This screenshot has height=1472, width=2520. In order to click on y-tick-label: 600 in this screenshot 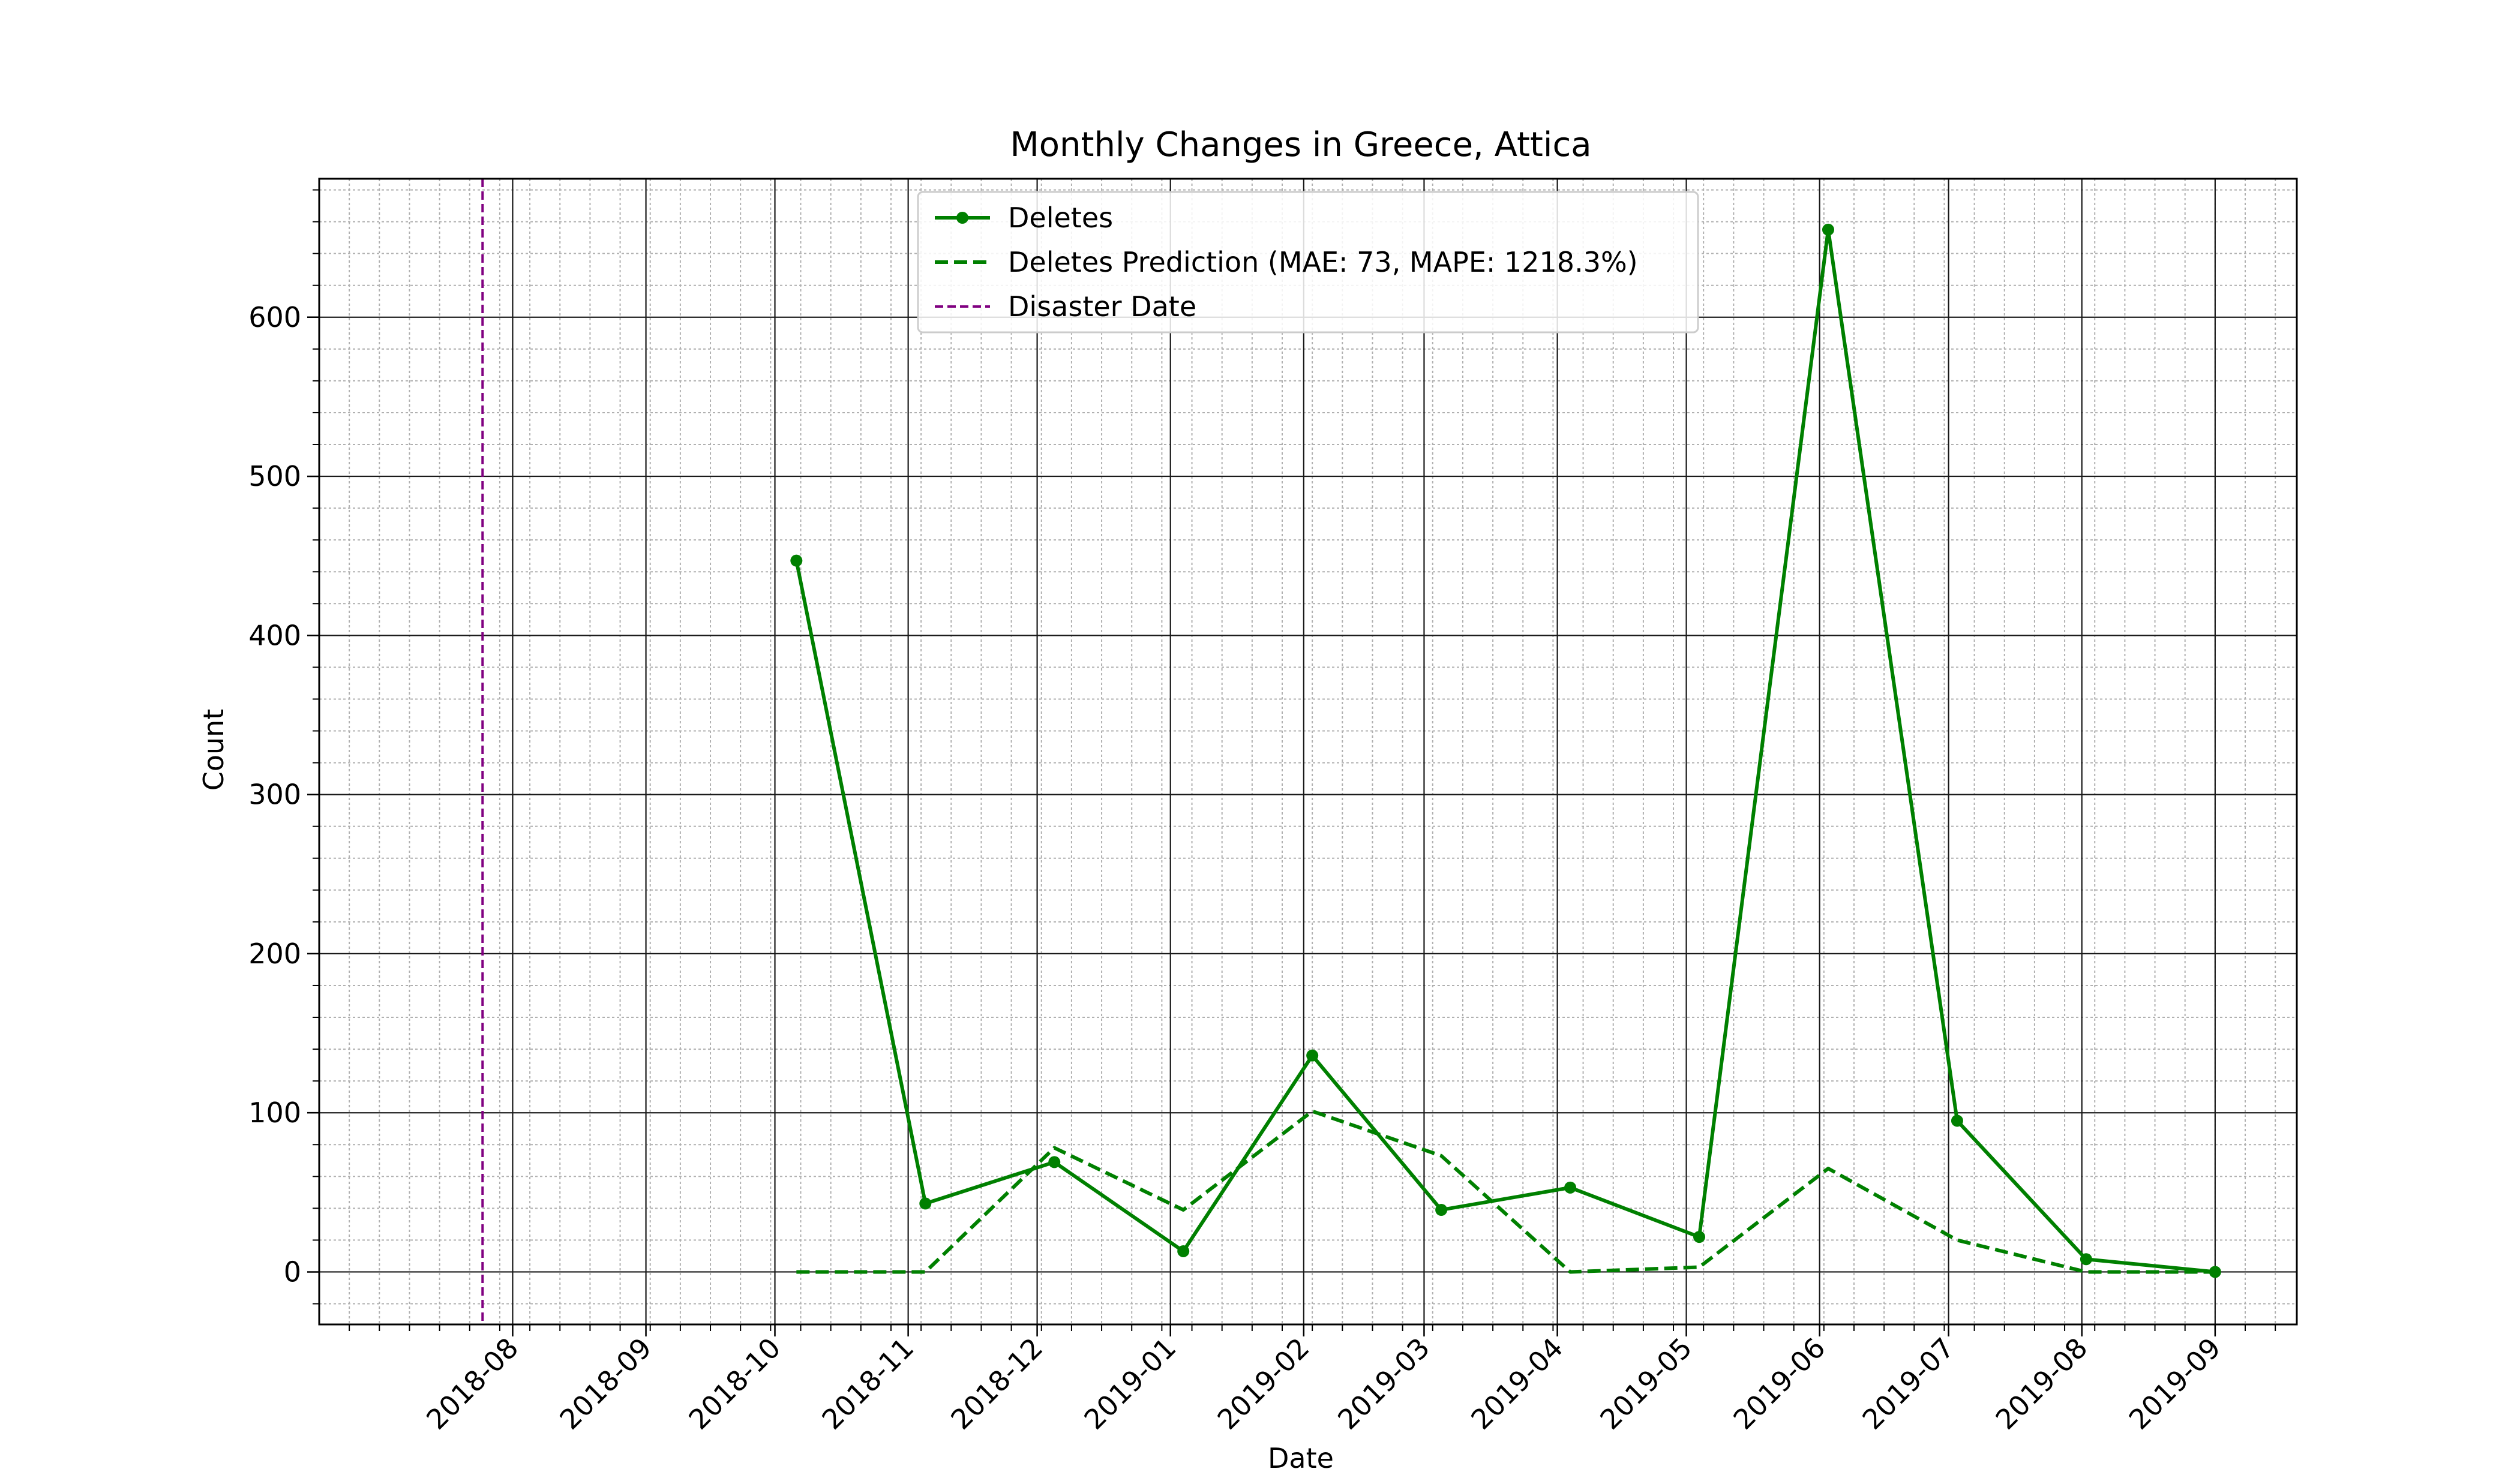, I will do `click(274, 317)`.